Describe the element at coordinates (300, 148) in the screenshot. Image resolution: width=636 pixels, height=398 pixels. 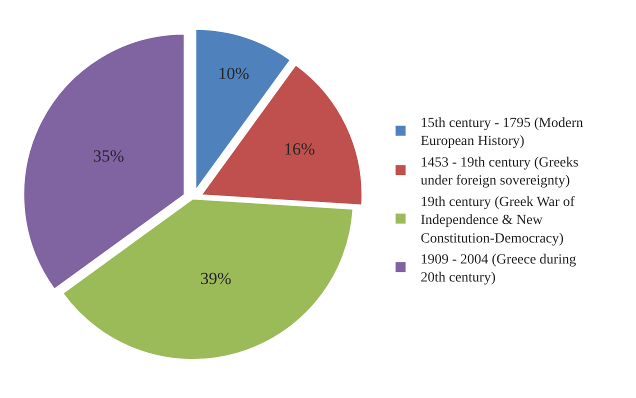
I see `data-label: 16%` at that location.